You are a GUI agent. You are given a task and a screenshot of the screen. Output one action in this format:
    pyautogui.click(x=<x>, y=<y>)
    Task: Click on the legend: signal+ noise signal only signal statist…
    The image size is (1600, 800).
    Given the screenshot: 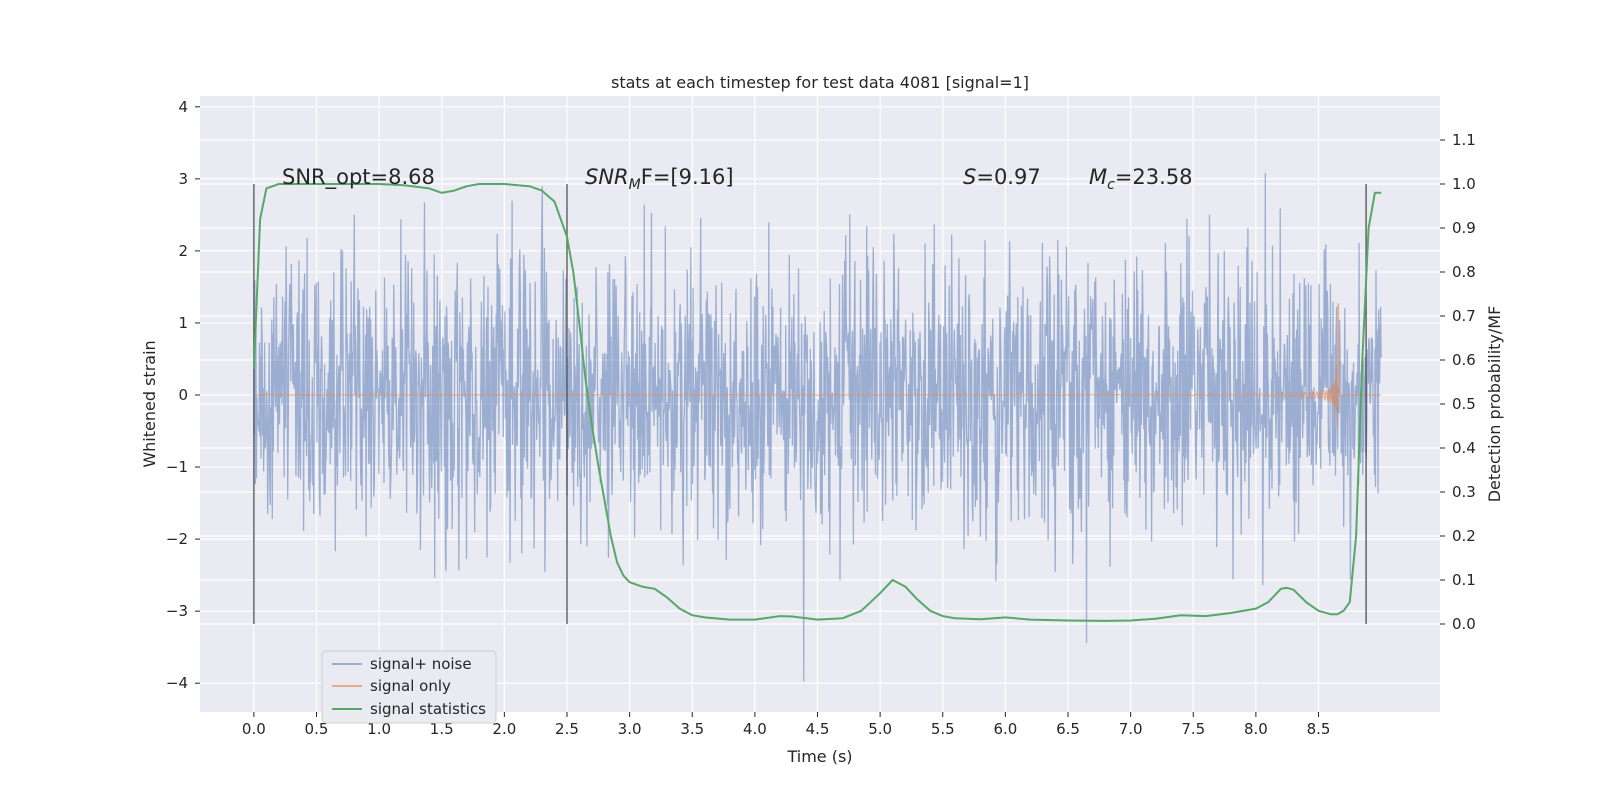 What is the action you would take?
    pyautogui.click(x=409, y=687)
    